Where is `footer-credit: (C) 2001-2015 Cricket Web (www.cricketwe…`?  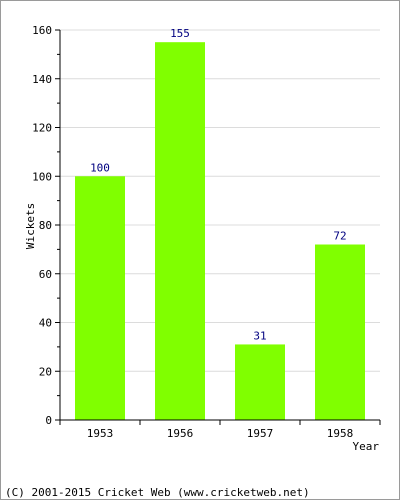
footer-credit: (C) 2001-2015 Cricket Web (www.cricketwe… is located at coordinates (157, 492).